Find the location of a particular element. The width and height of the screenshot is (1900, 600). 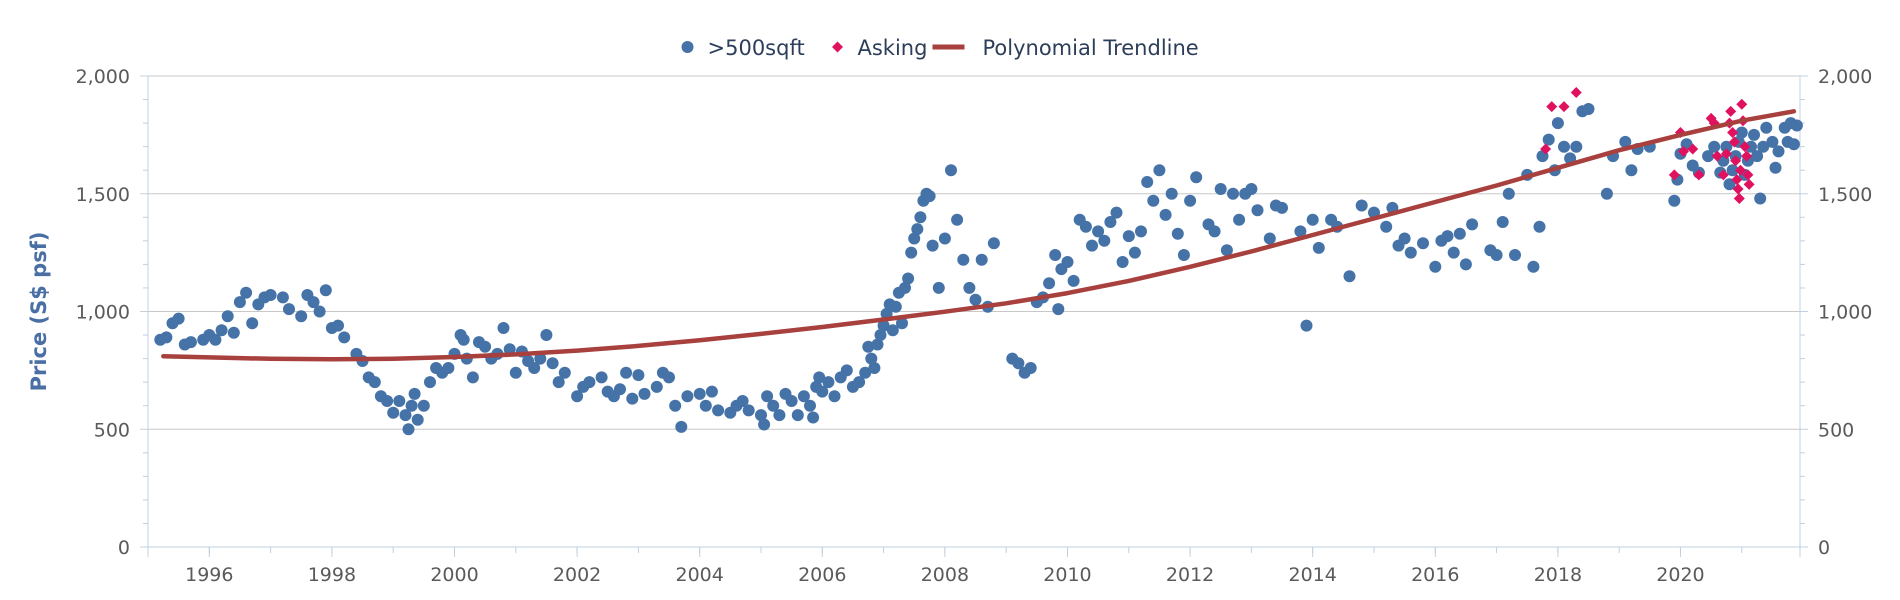

legend: >500sqft Asking Polynomial Trendline is located at coordinates (940, 48).